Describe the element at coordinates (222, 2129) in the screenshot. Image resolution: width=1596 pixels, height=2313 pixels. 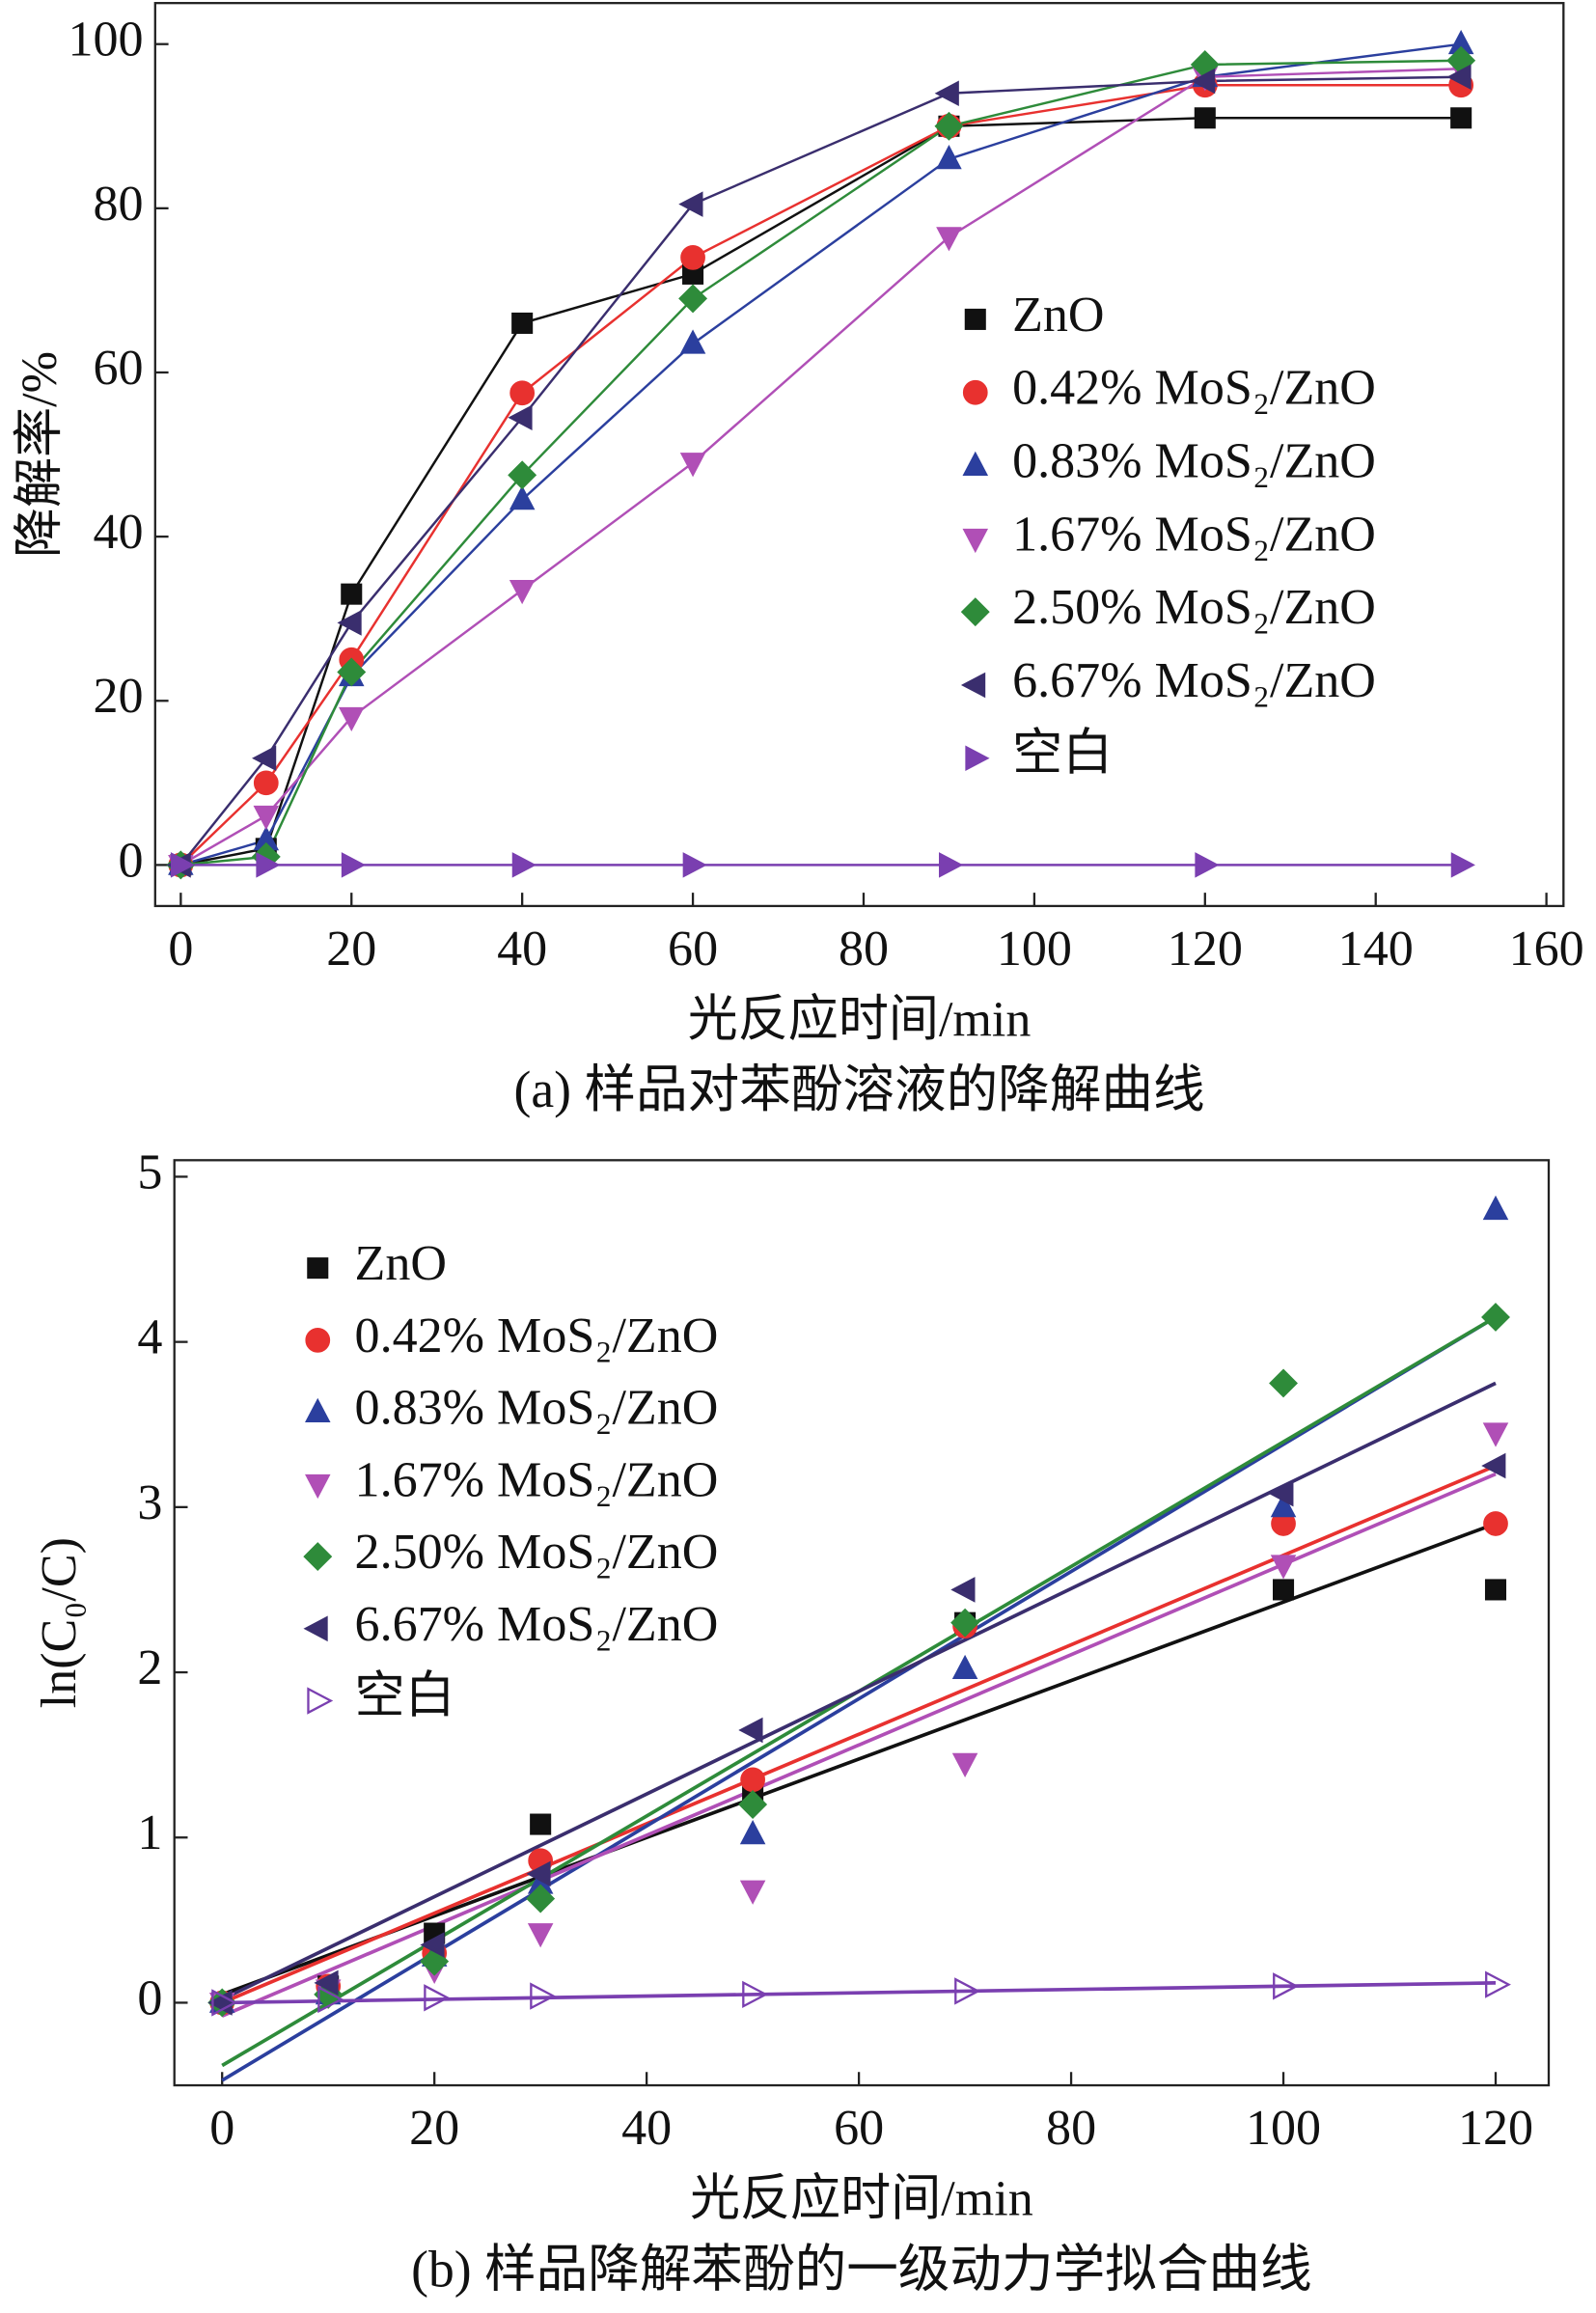
I see `x-tick-label: 0` at that location.